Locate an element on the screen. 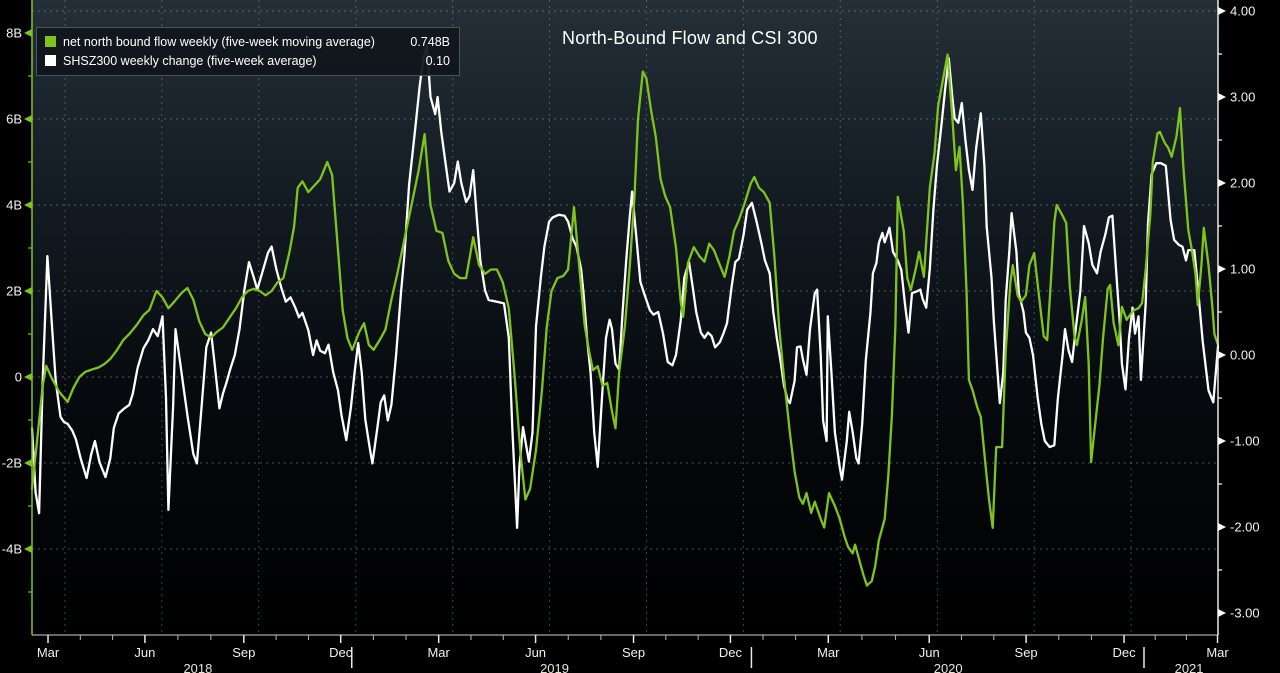 The width and height of the screenshot is (1280, 673). shsz300-series-swatch-icon is located at coordinates (50, 60).